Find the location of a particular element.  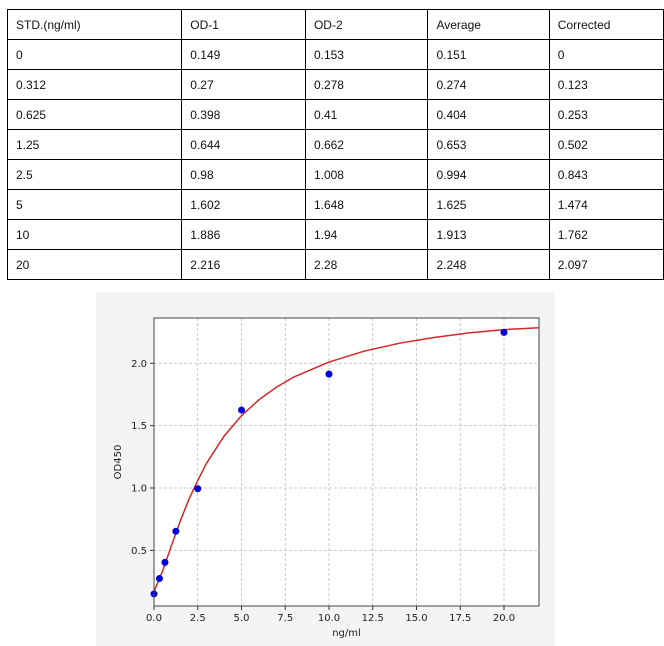

column-header: Average is located at coordinates (488, 24).